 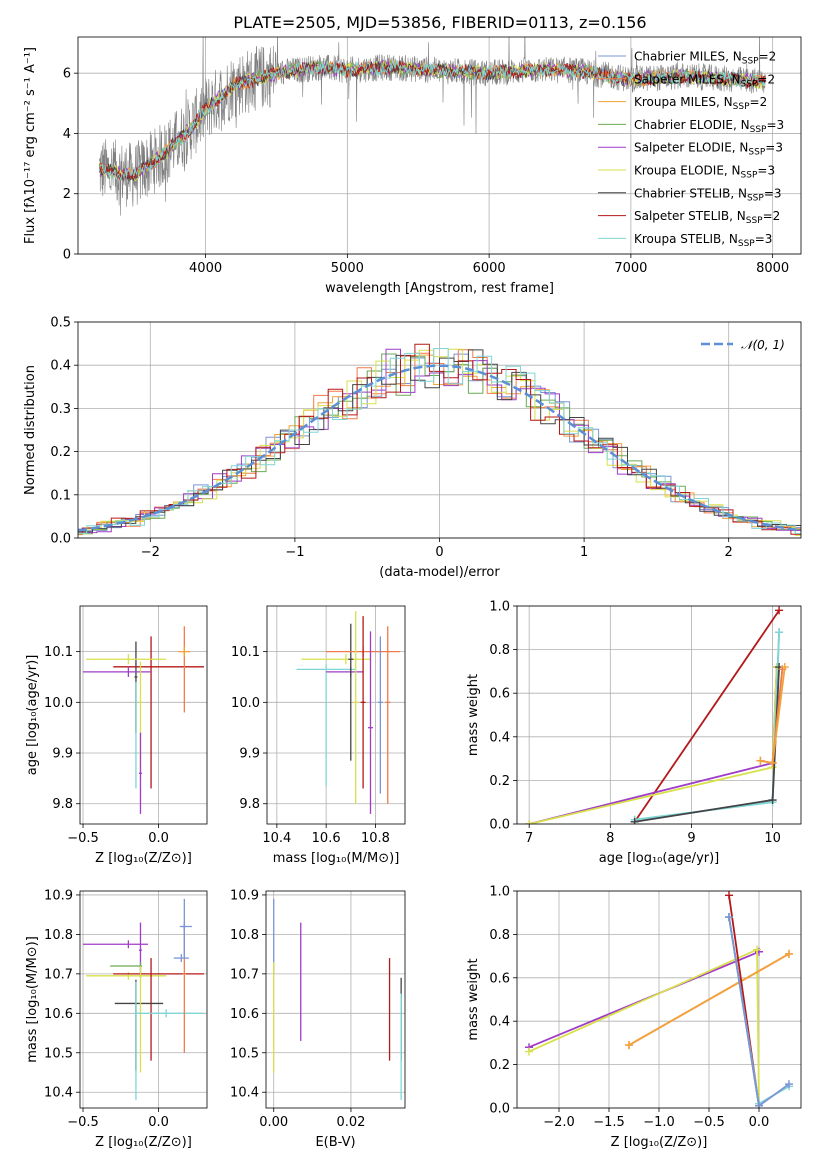 I want to click on y-tick-label: 10.0, so click(x=58, y=703).